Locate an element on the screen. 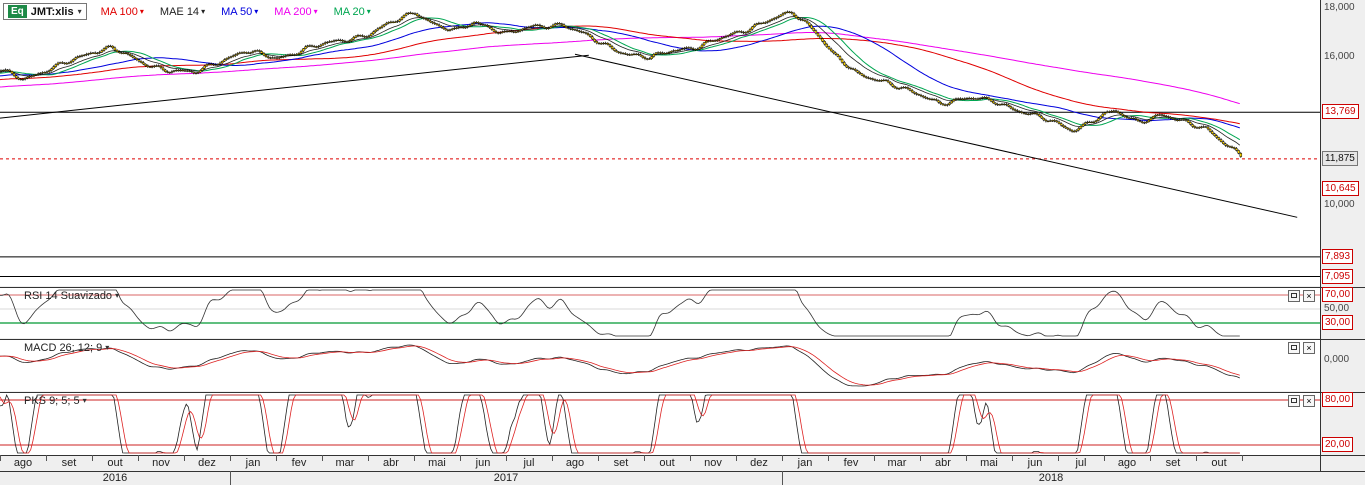 This screenshot has height=485, width=1365. overlay-label: MAE 14 is located at coordinates (179, 11).